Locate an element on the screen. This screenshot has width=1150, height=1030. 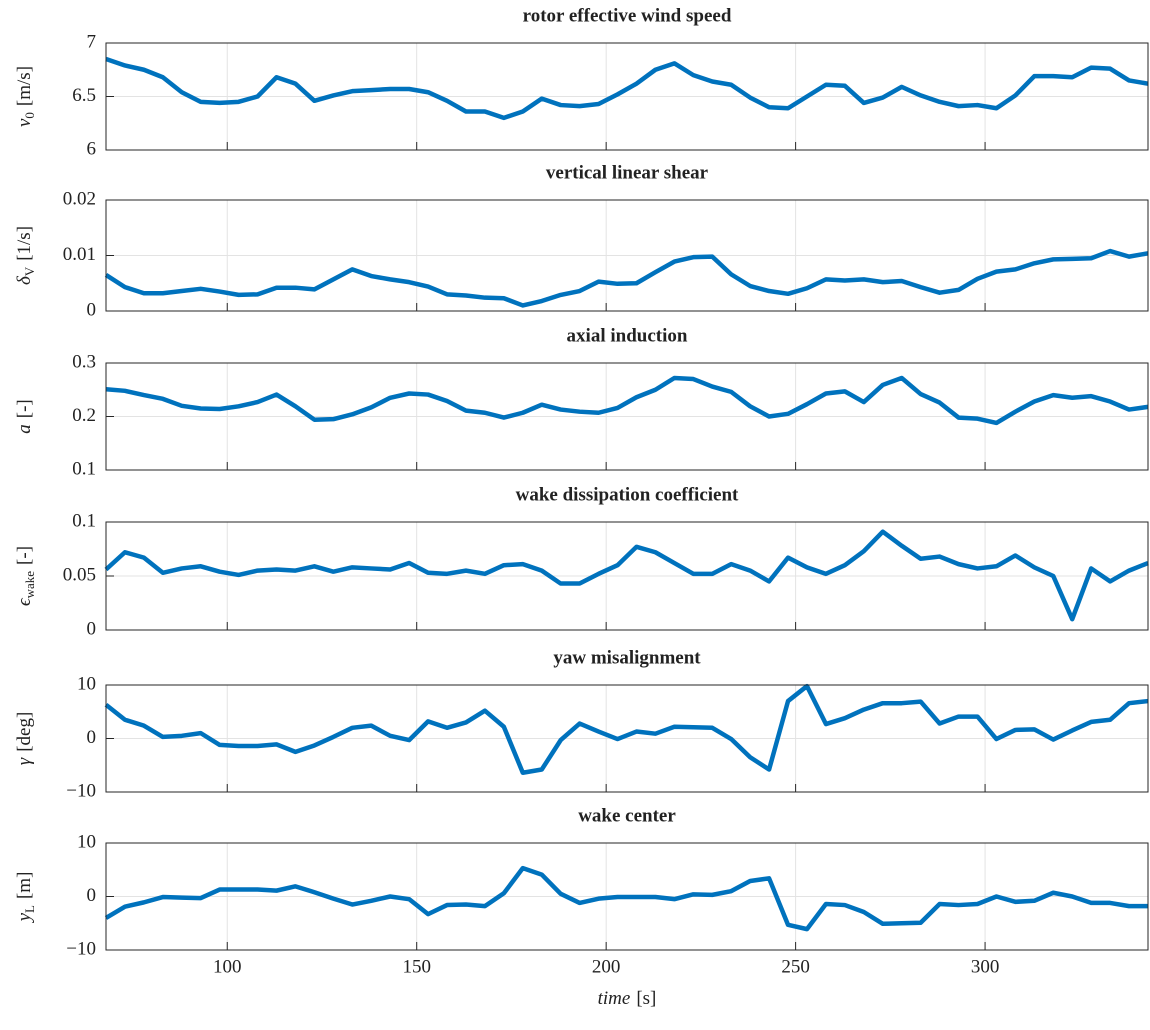
symbol: γ is located at coordinates (24, 761).